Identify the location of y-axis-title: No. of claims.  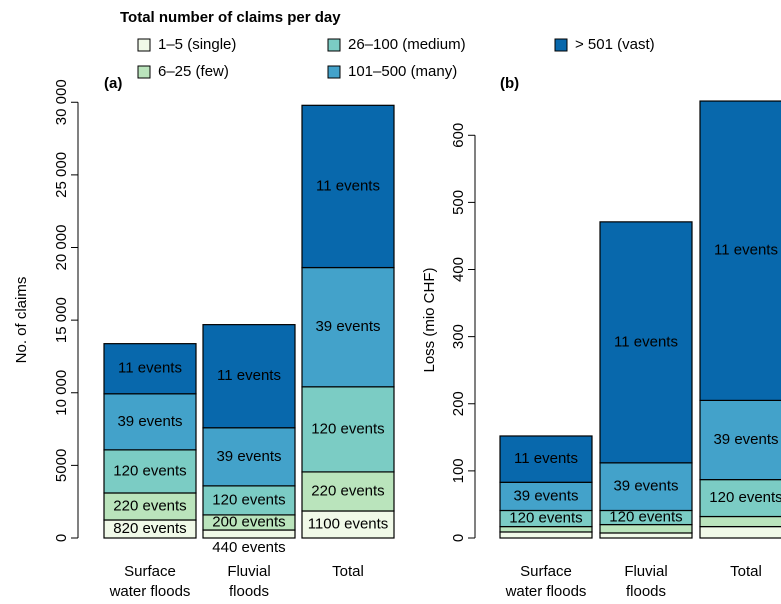
(21, 320).